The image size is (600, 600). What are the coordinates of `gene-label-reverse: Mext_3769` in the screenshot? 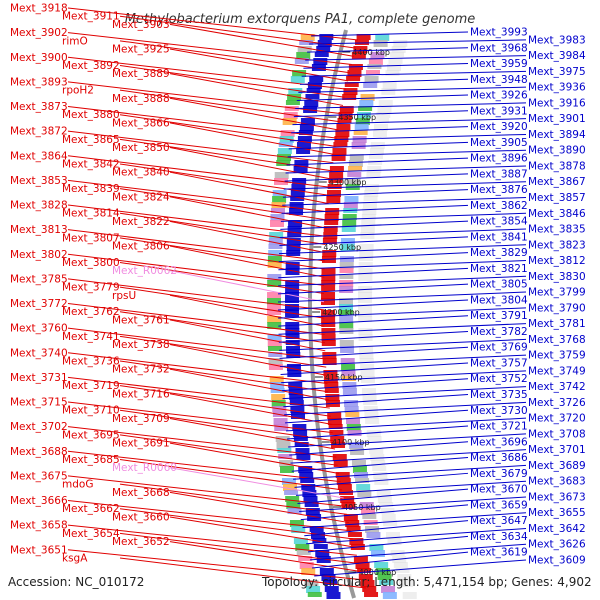 It's located at (499, 348).